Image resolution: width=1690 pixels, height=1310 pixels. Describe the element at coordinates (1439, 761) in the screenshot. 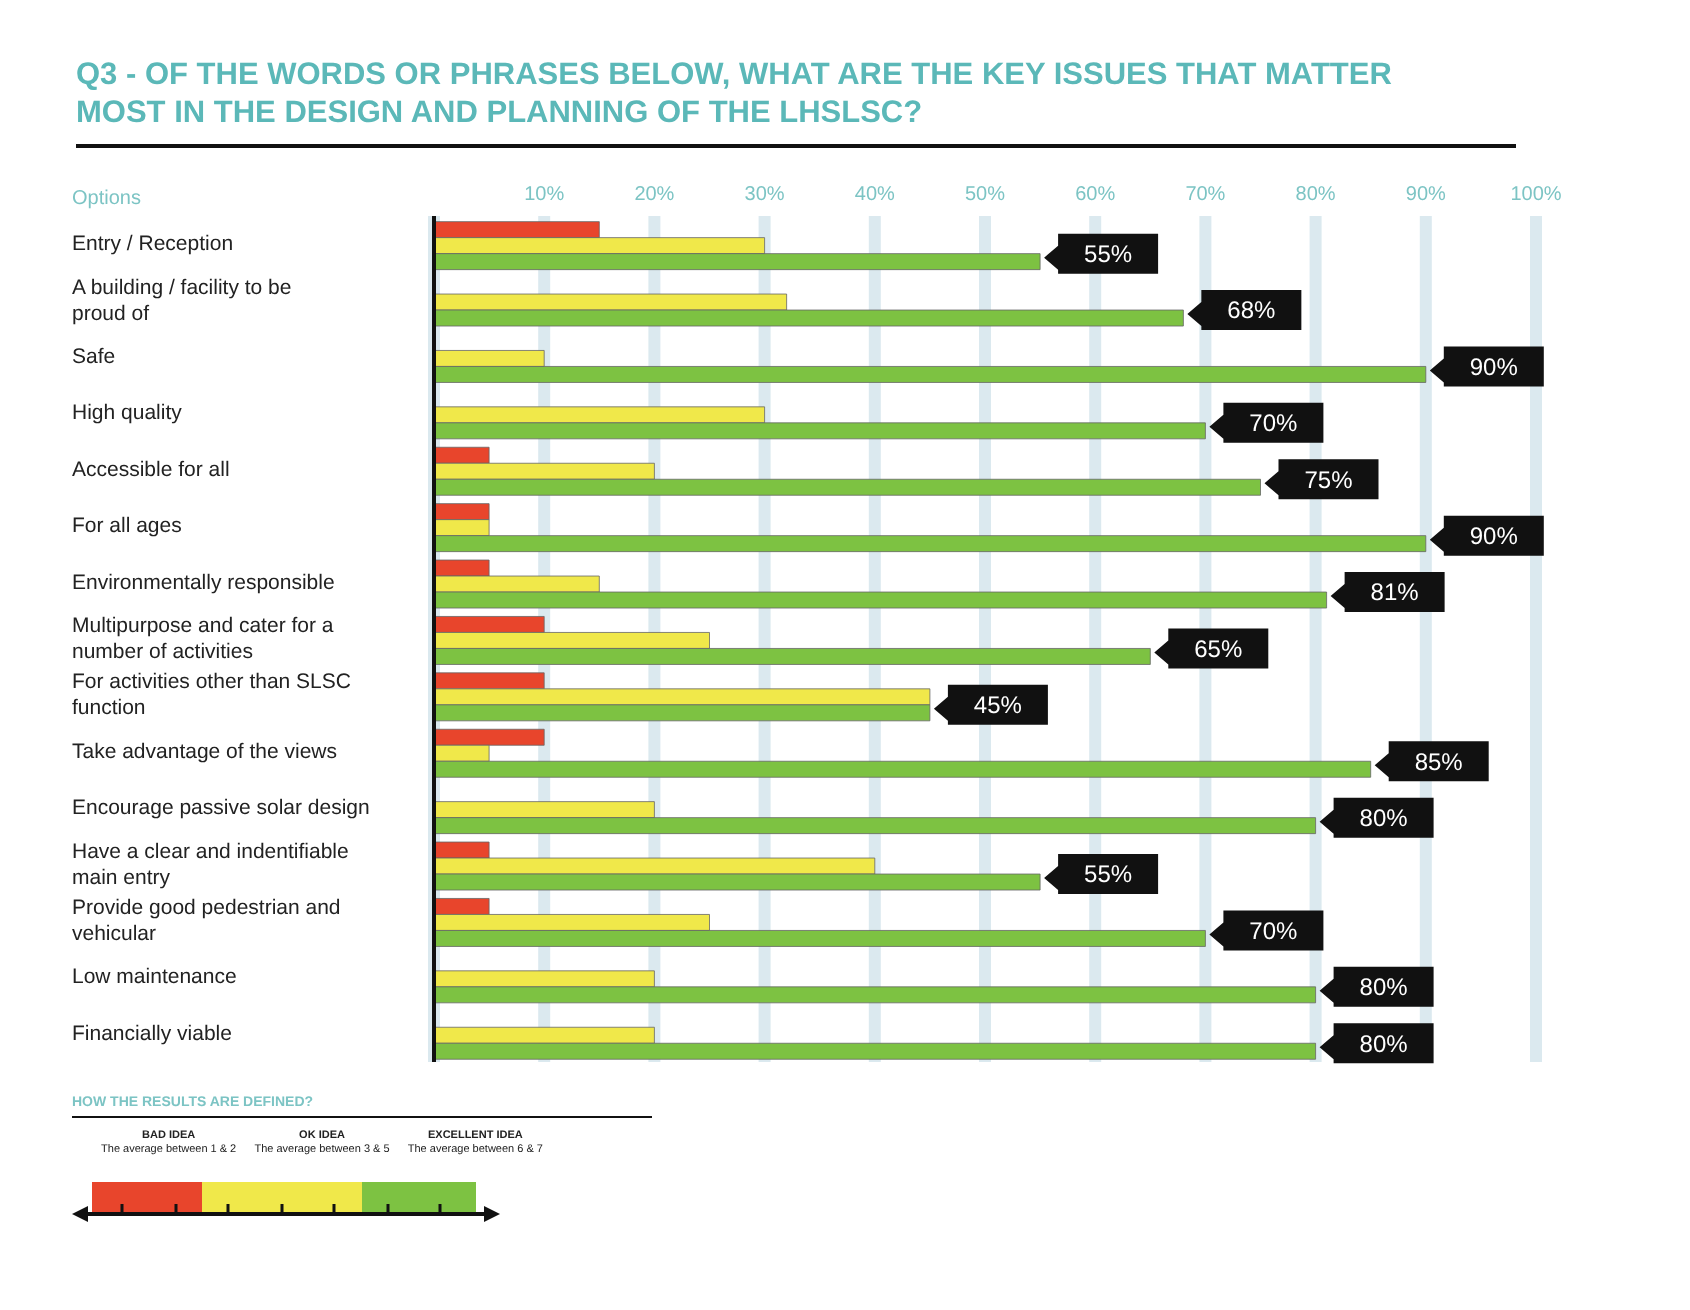

I see `data-label: 85%` at that location.